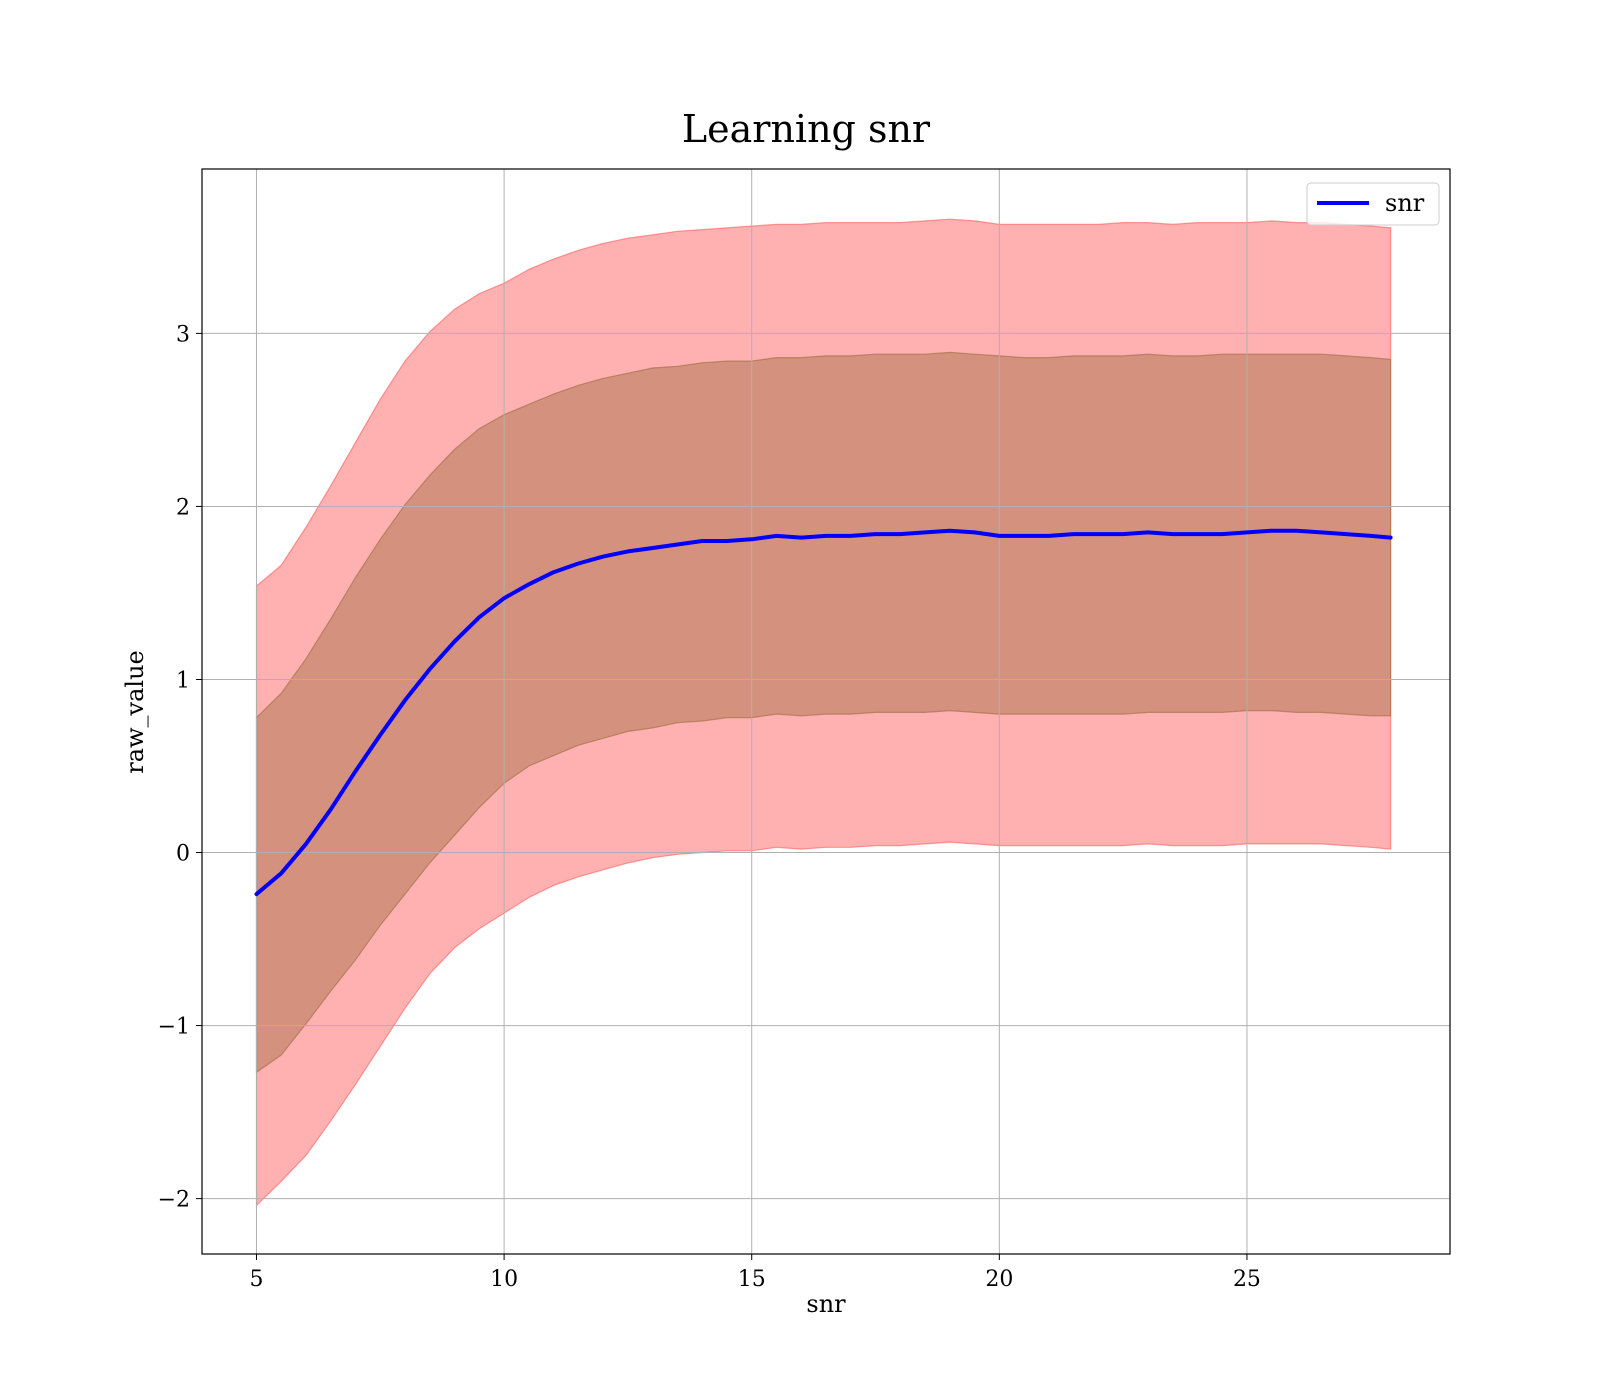 The width and height of the screenshot is (1600, 1400). Describe the element at coordinates (999, 1279) in the screenshot. I see `x-tick-label: 20` at that location.